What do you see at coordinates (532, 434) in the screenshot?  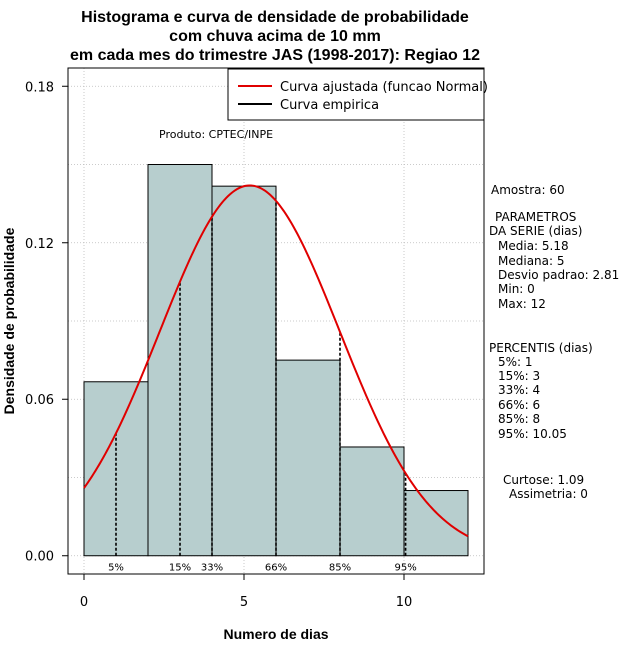 I see `stat-p95: 95%: 10.05` at bounding box center [532, 434].